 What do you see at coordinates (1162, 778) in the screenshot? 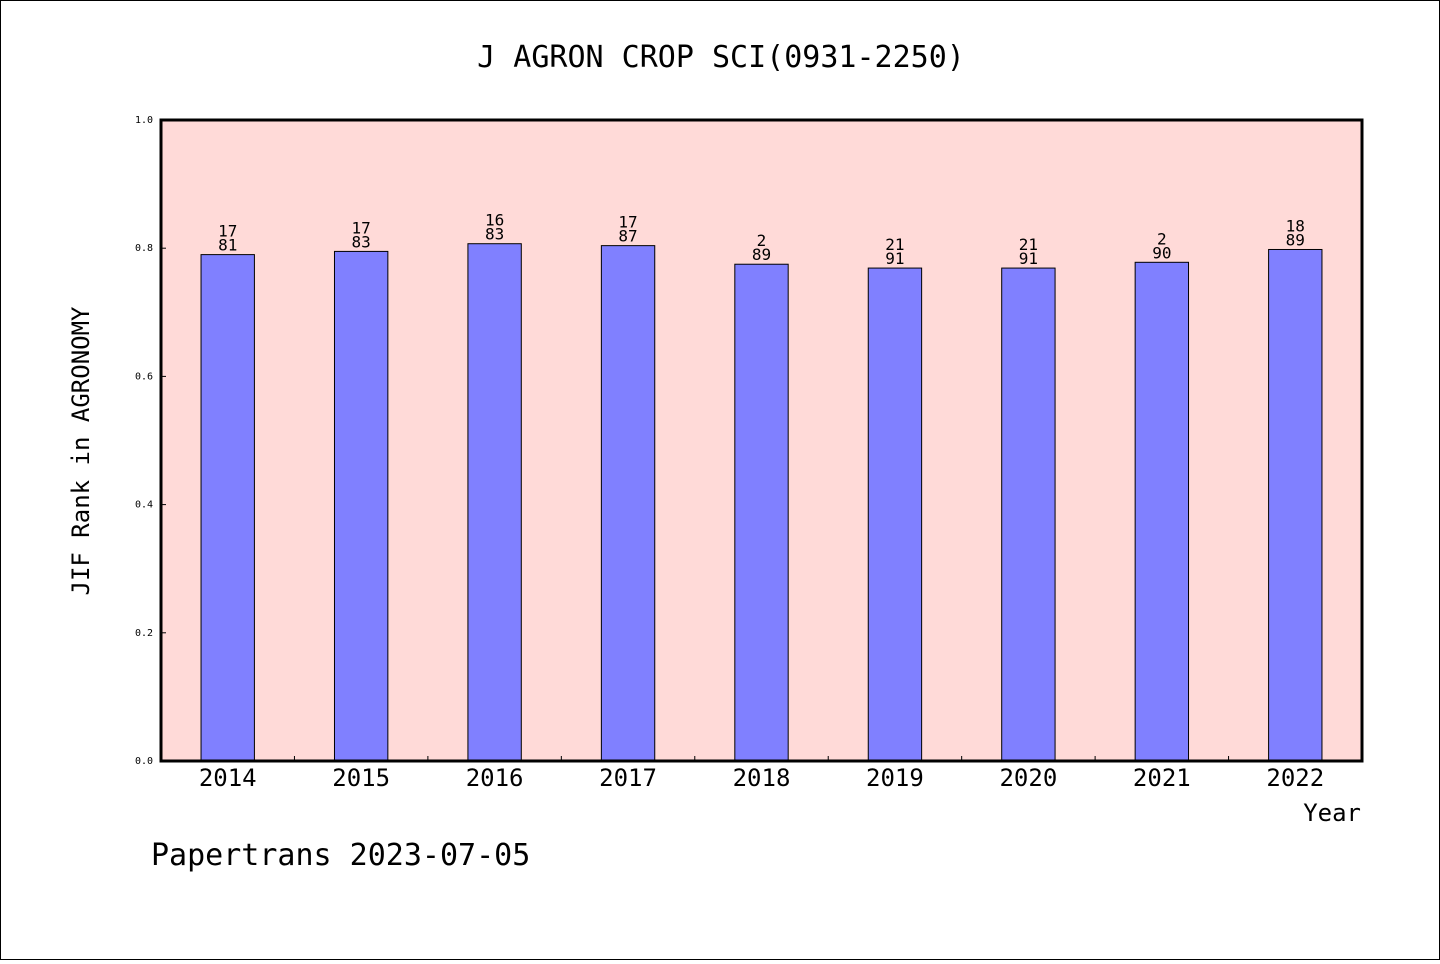
I see `x-tick-label: 2021` at bounding box center [1162, 778].